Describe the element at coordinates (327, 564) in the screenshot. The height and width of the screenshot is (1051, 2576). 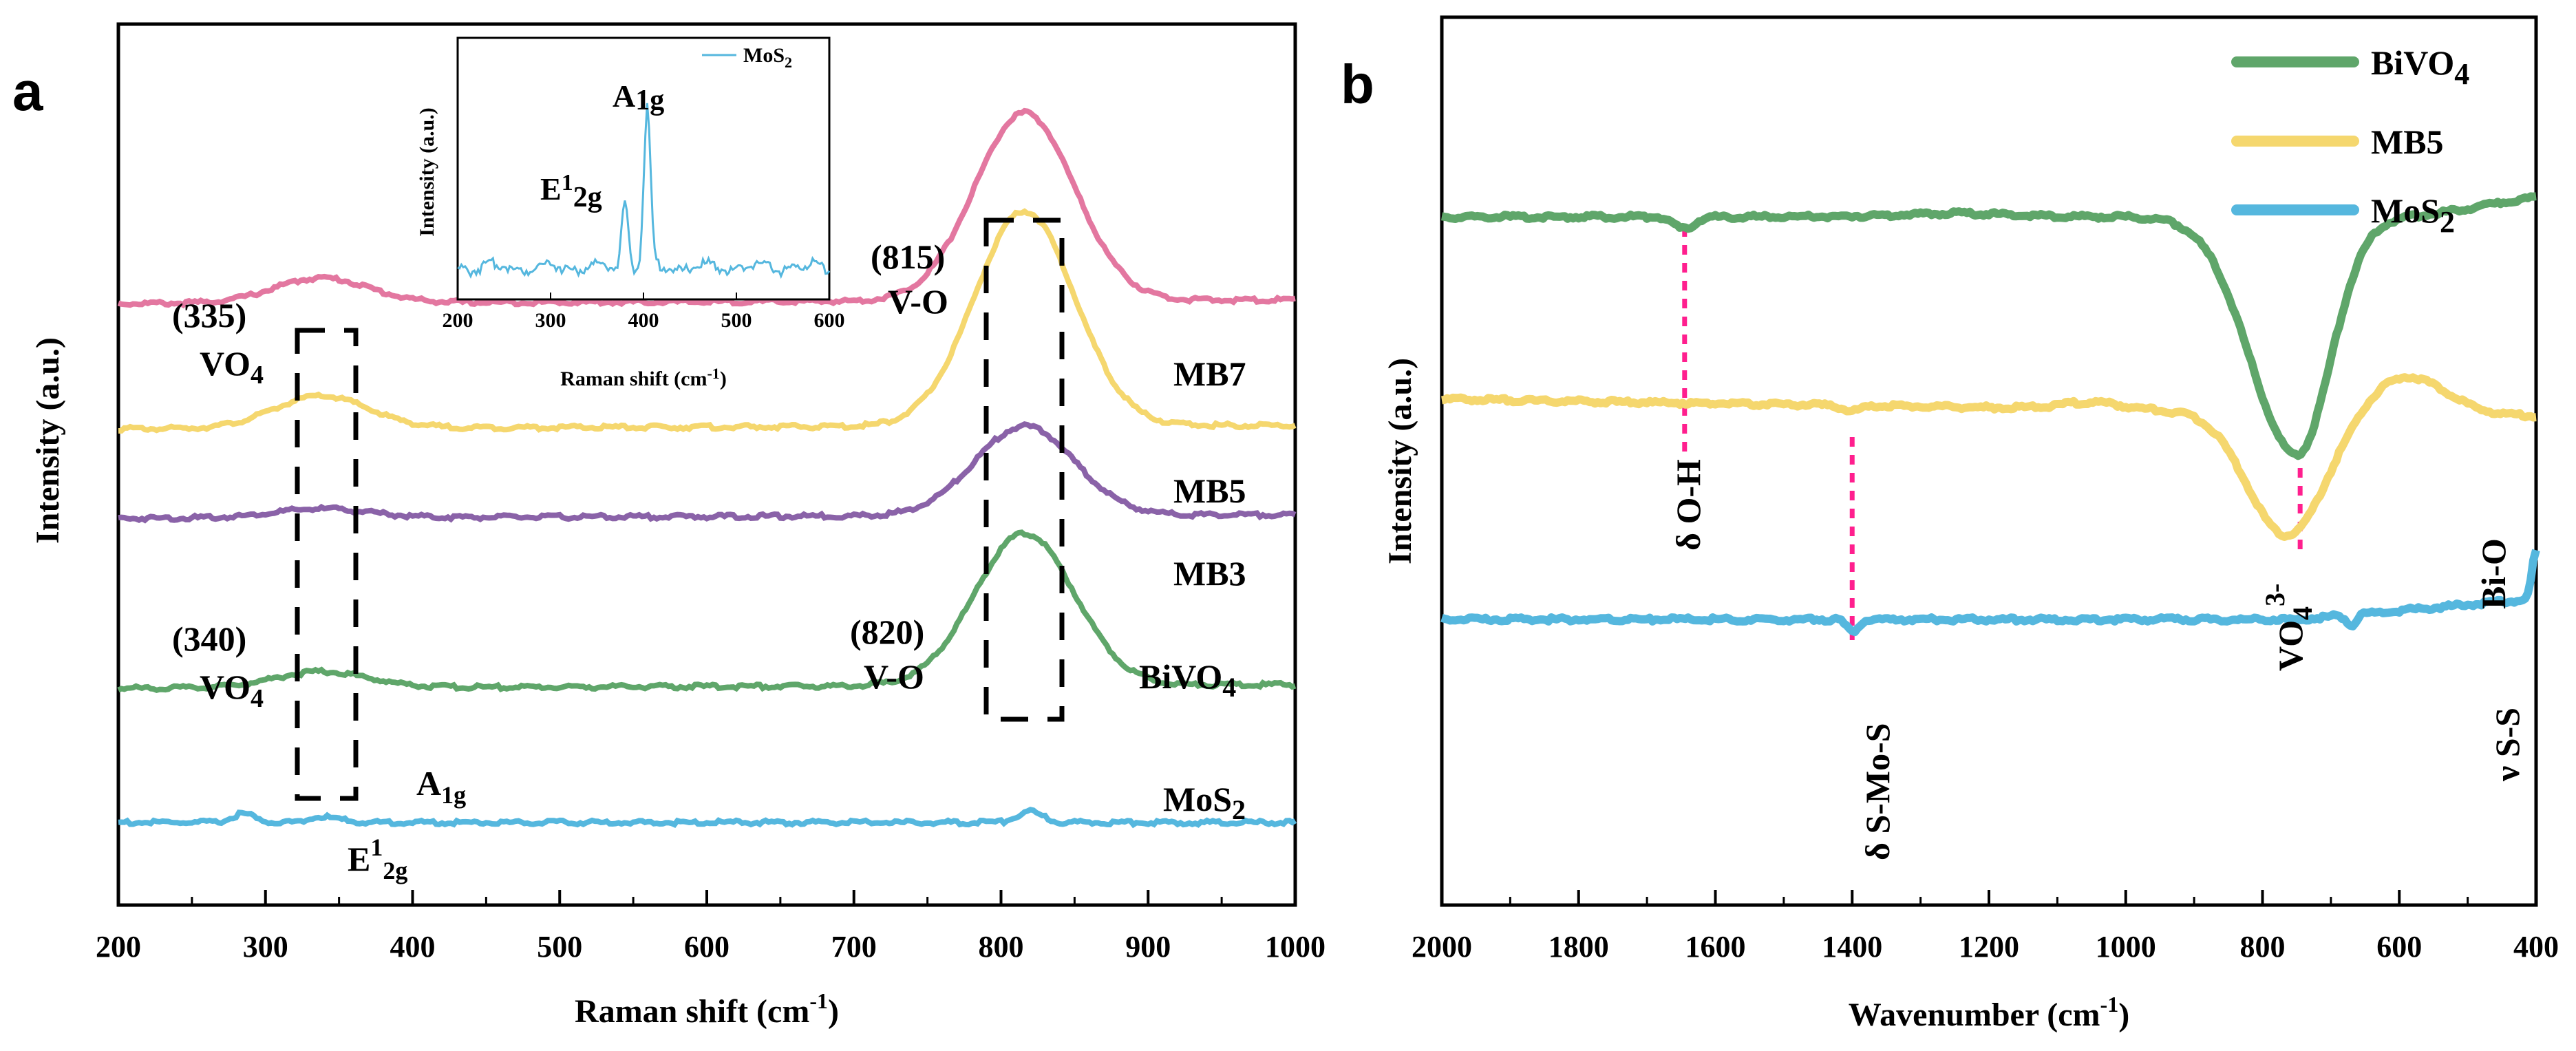
I see `dashed-box-vo4` at that location.